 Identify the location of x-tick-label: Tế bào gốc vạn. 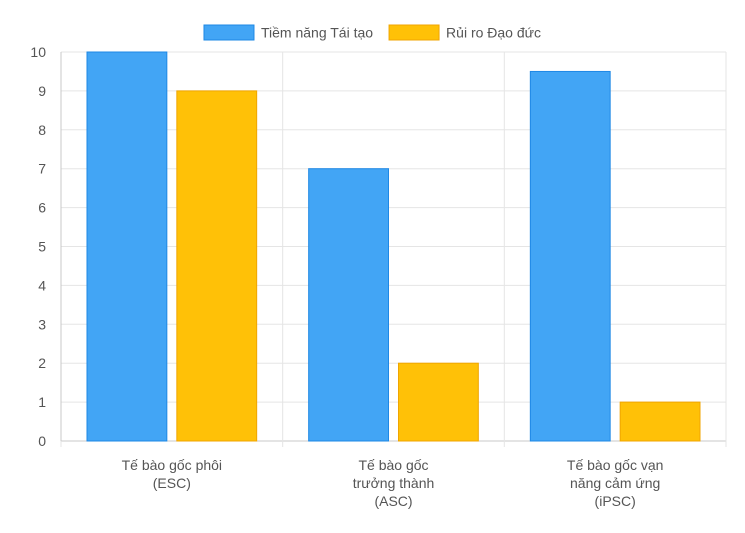
(615, 465).